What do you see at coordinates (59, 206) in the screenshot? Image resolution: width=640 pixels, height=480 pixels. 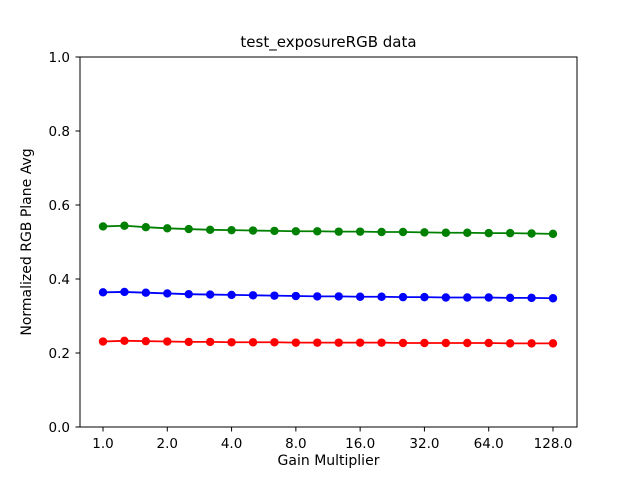 I see `y-tick-label: 0.6` at bounding box center [59, 206].